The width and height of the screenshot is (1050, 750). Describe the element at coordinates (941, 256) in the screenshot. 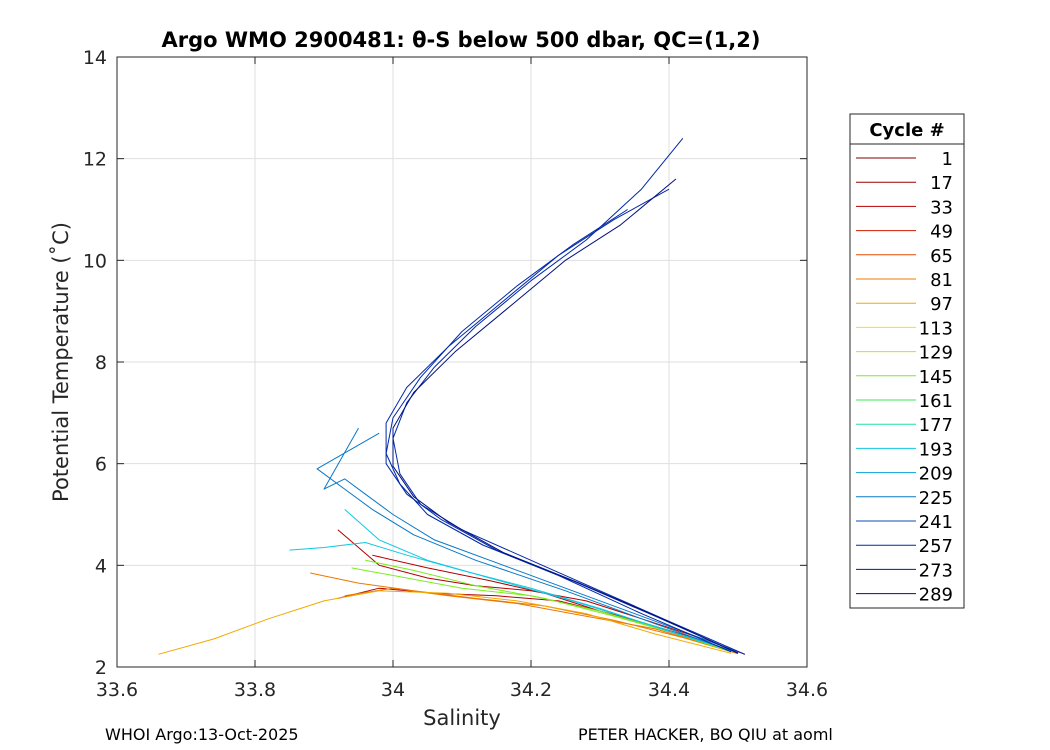

I see `legend-label: 65` at that location.